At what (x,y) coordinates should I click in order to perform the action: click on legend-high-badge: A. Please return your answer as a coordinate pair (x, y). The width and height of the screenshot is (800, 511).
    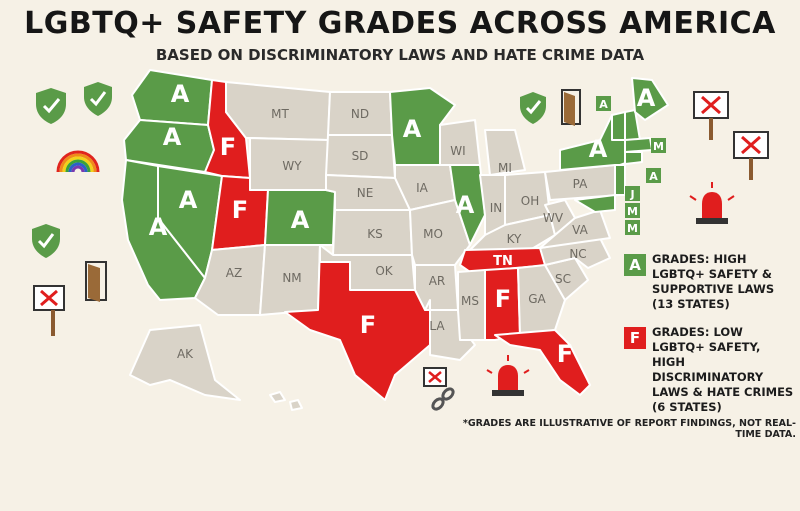
    Looking at the image, I should click on (635, 265).